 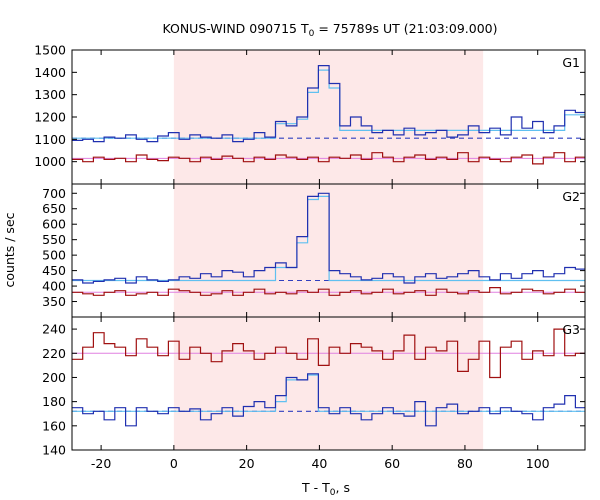 I want to click on y-tick-label: 450, so click(x=54, y=270).